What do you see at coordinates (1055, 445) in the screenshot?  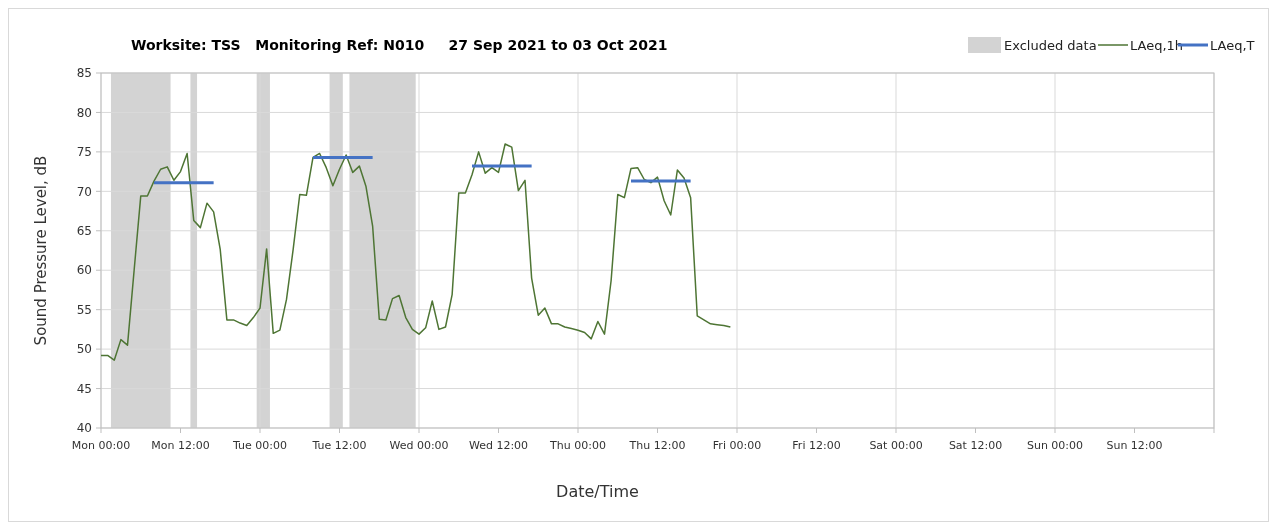 I see `x-tick-label: Sun 00:00` at bounding box center [1055, 445].